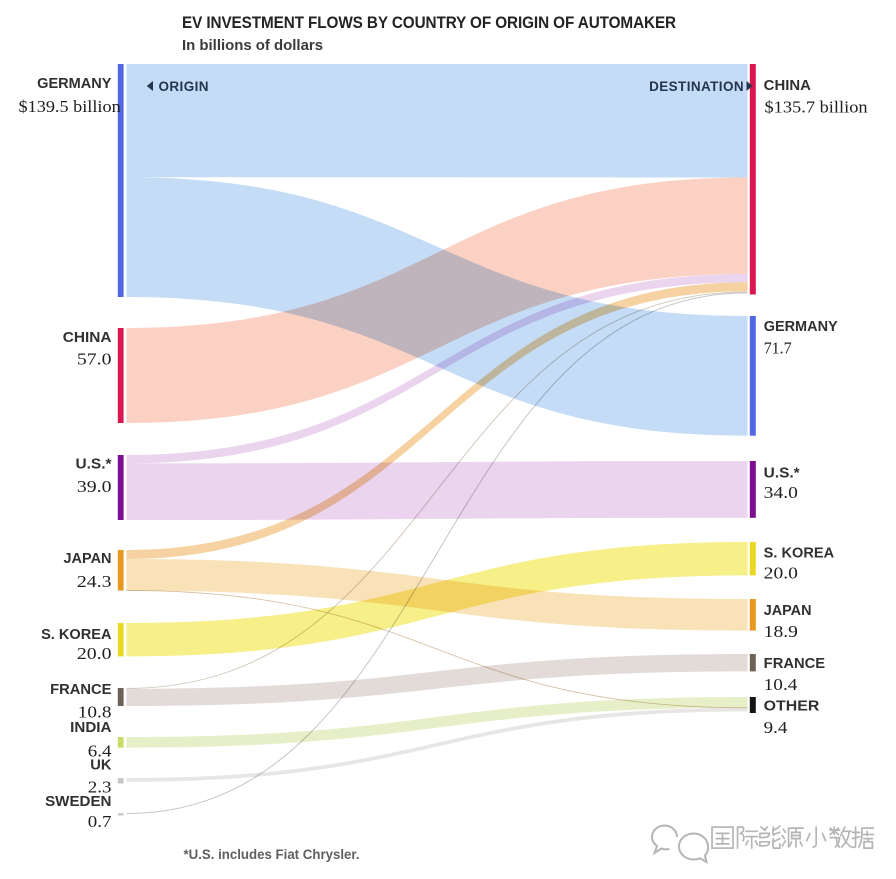  Describe the element at coordinates (101, 766) in the screenshot. I see `svg-text: UK` at that location.